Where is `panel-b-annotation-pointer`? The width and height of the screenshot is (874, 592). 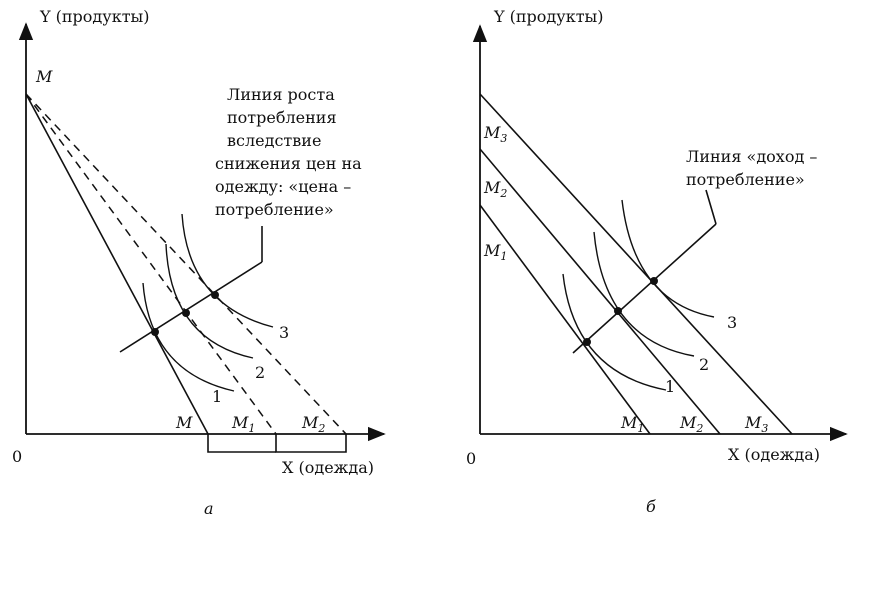 panel-b-annotation-pointer is located at coordinates (711, 207).